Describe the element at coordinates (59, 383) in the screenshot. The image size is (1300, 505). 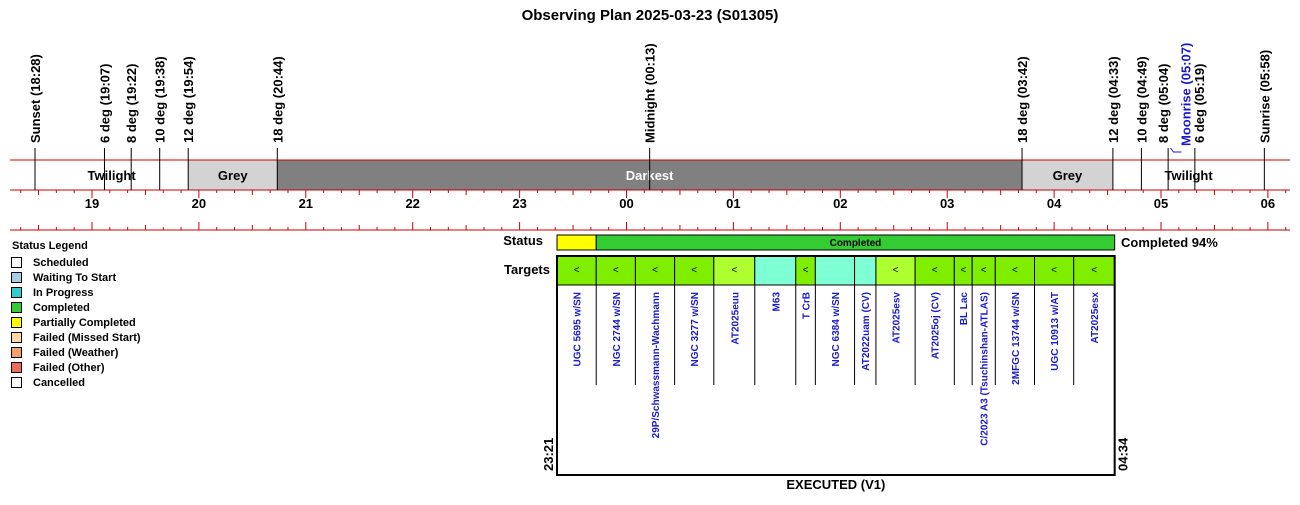
I see `legend-label-8: Cancelled` at that location.